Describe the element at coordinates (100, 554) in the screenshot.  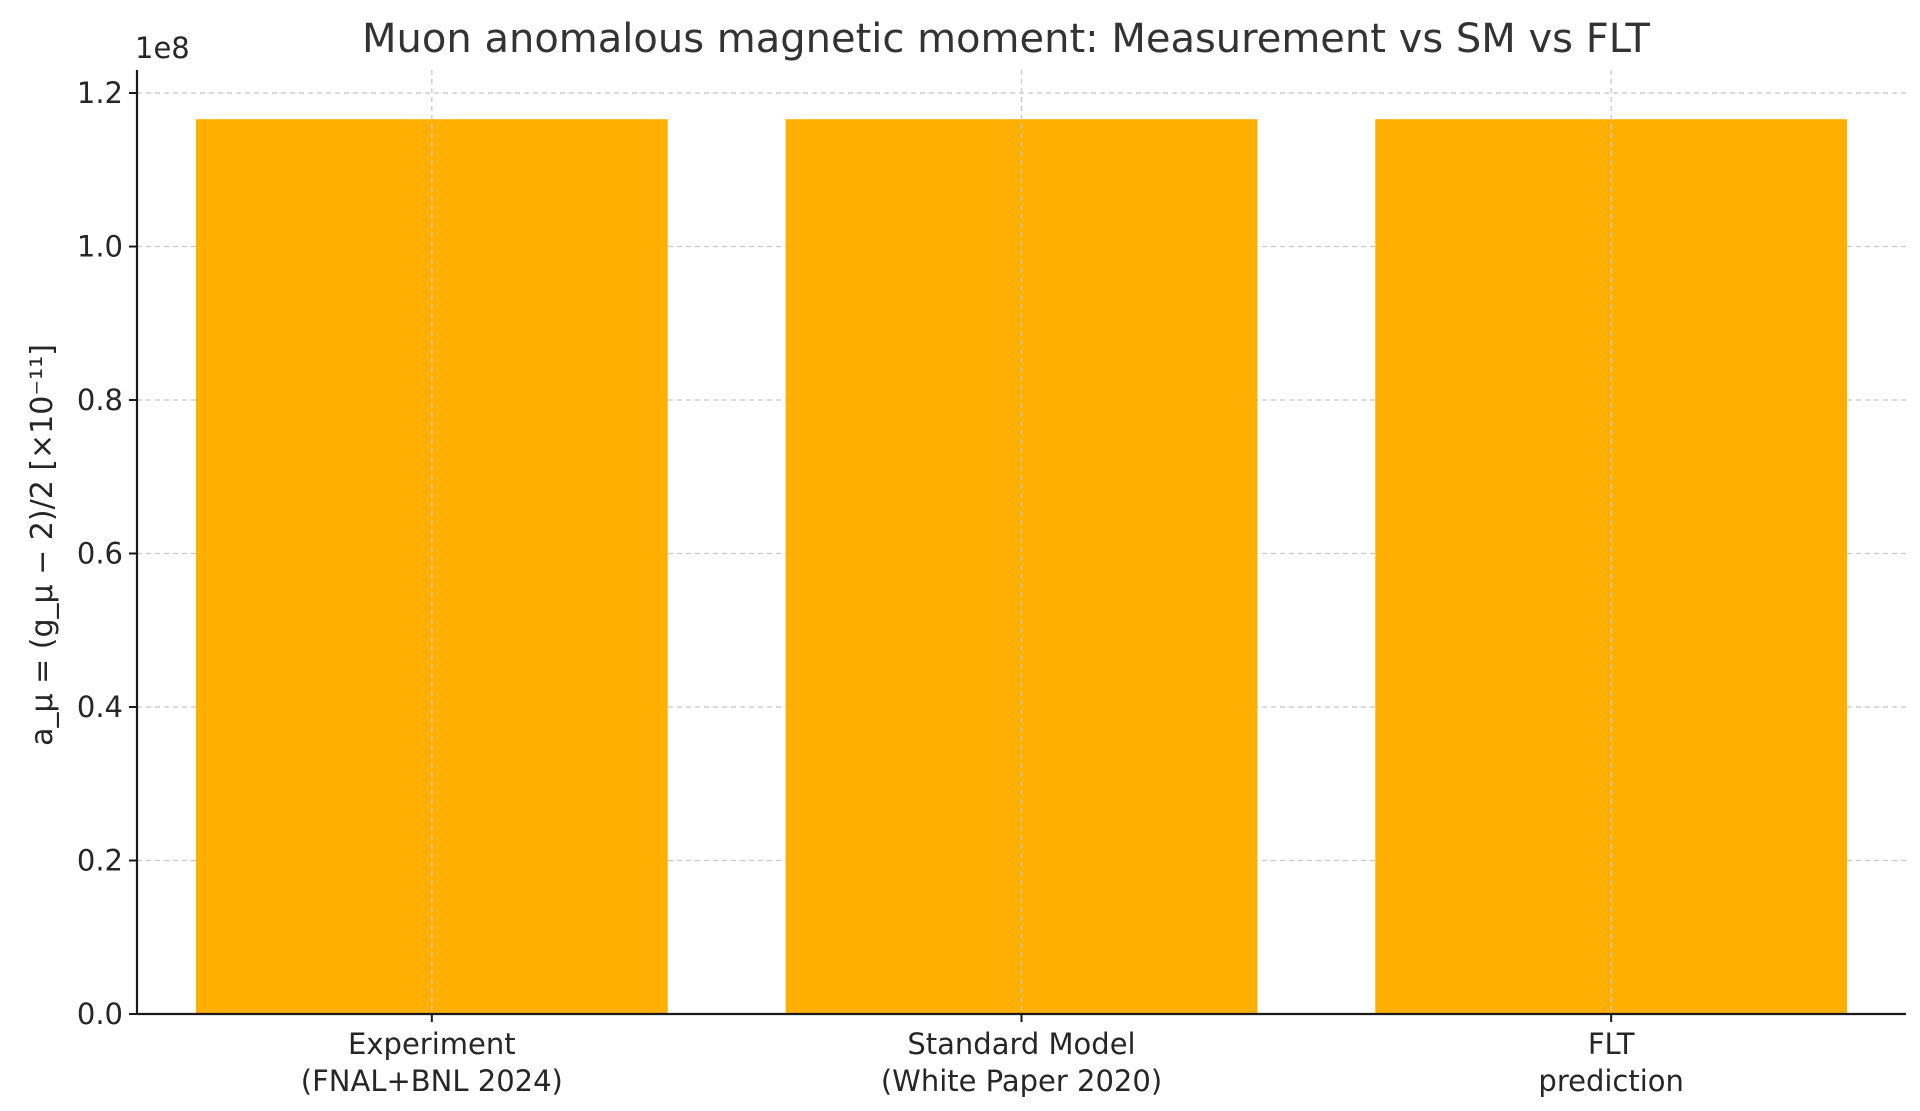
I see `y-tick-label: 0.6` at that location.